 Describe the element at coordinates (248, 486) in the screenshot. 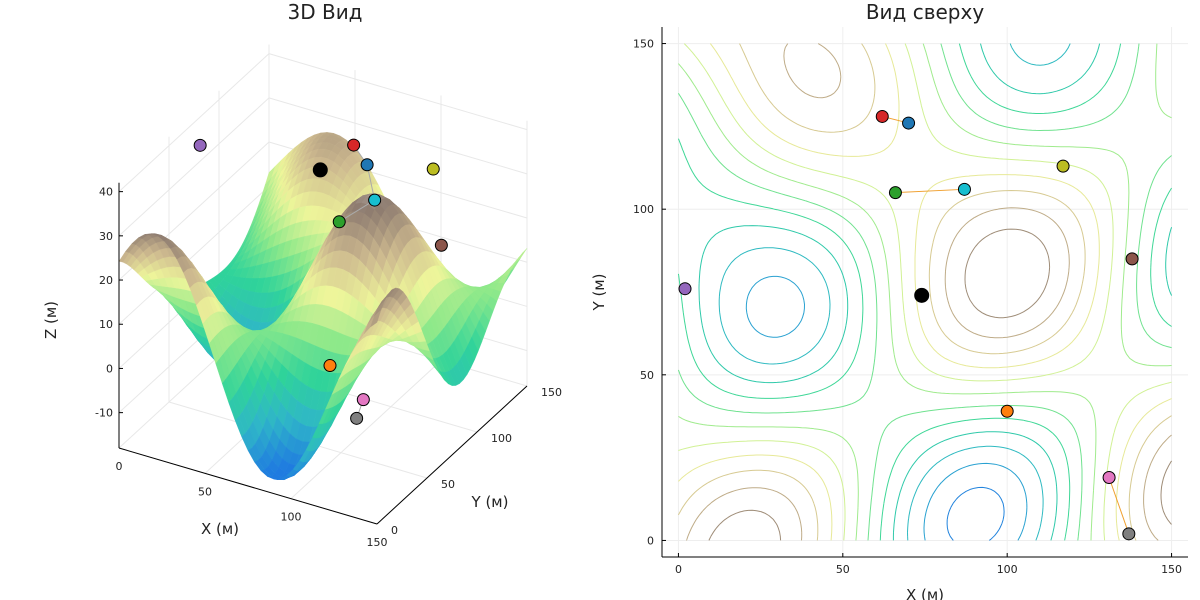

I see `x-axis-line` at that location.